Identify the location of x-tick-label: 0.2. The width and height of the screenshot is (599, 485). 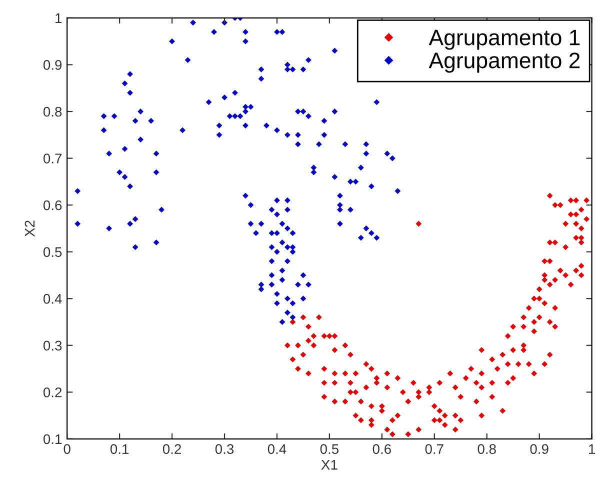
(171, 449).